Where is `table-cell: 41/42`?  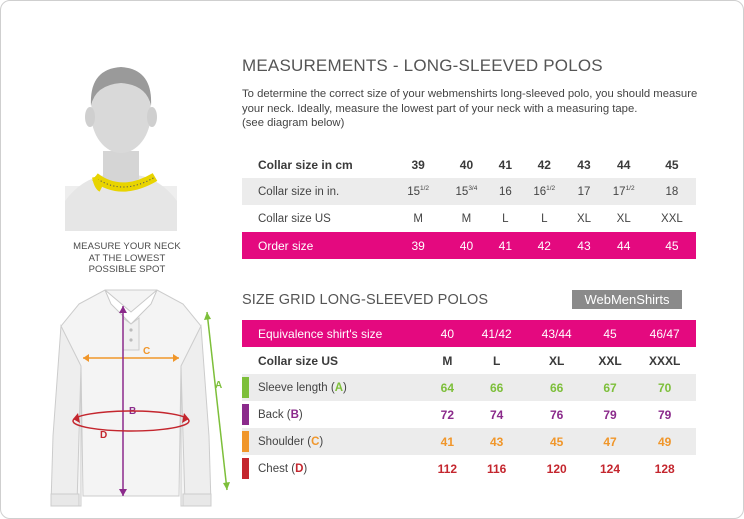
table-cell: 41/42 is located at coordinates (496, 333).